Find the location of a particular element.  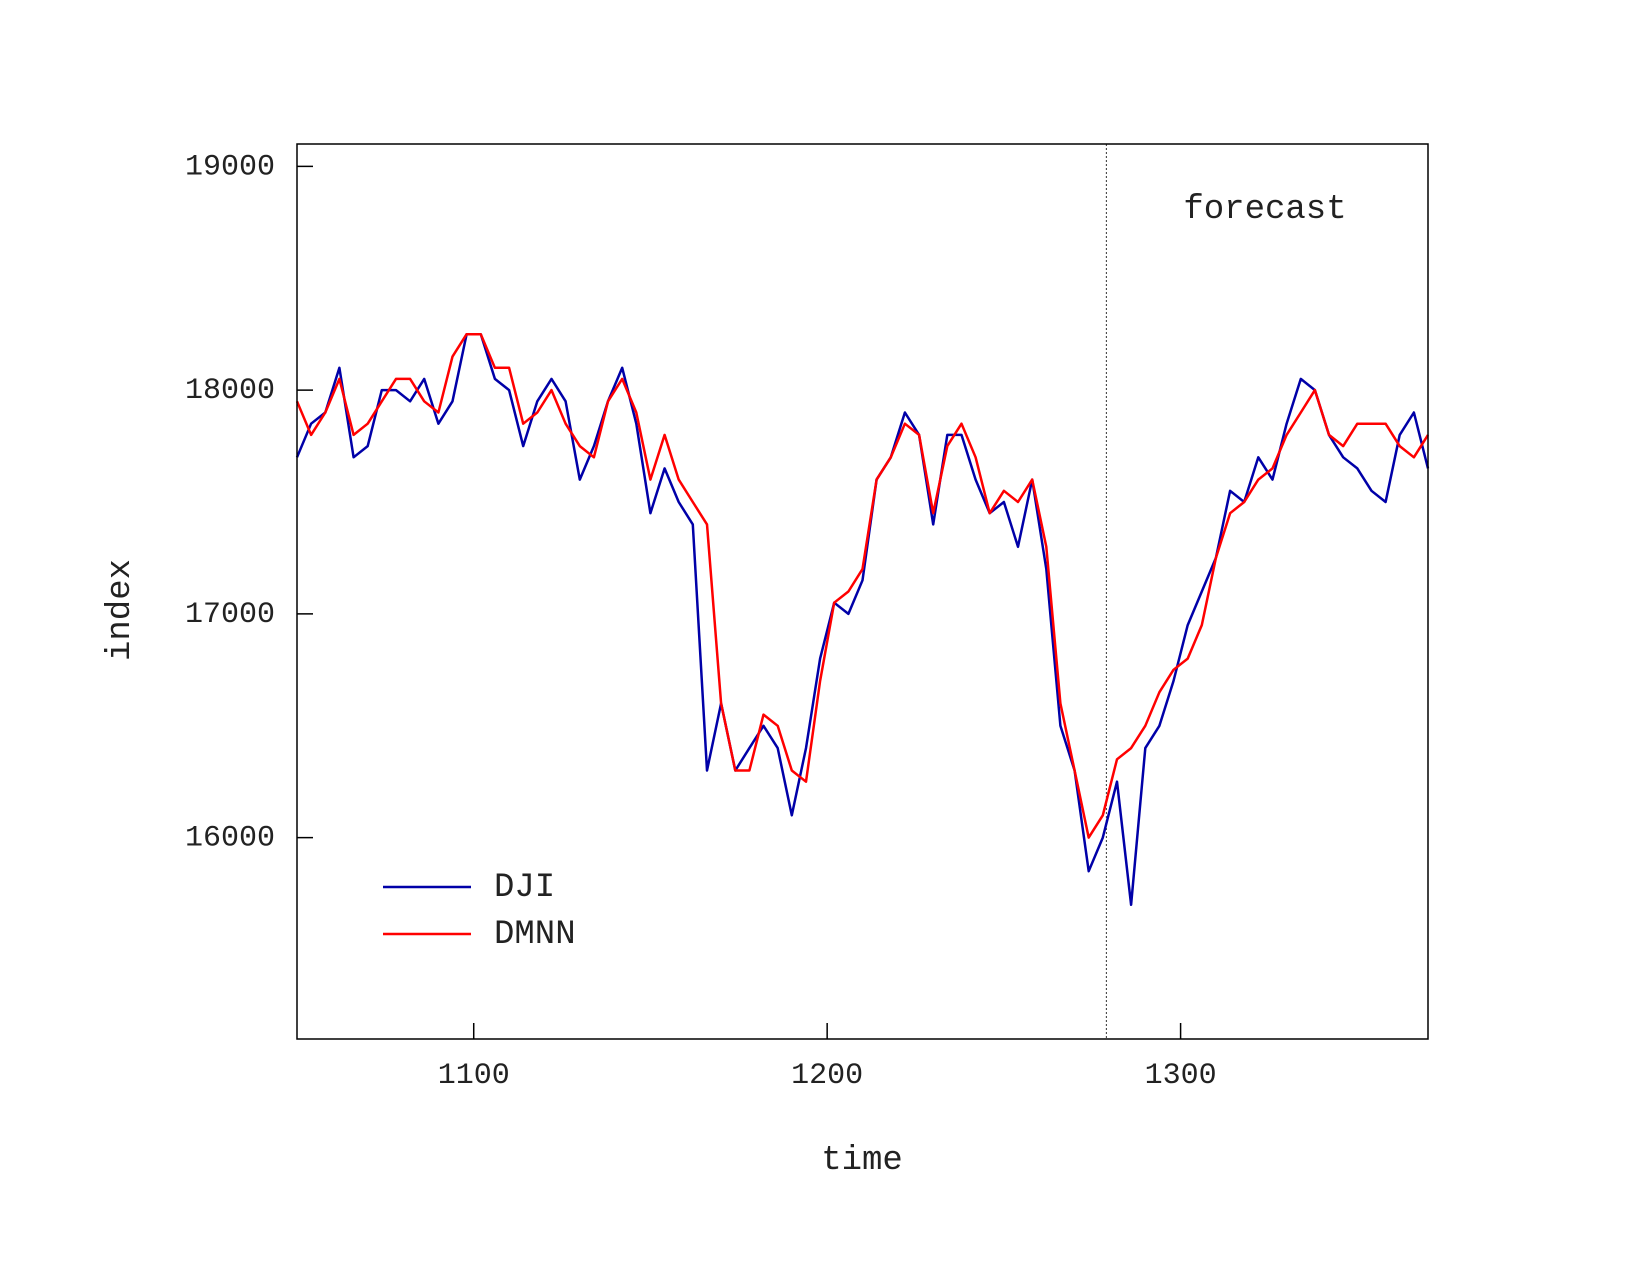

legend-label: DMNN is located at coordinates (535, 935).